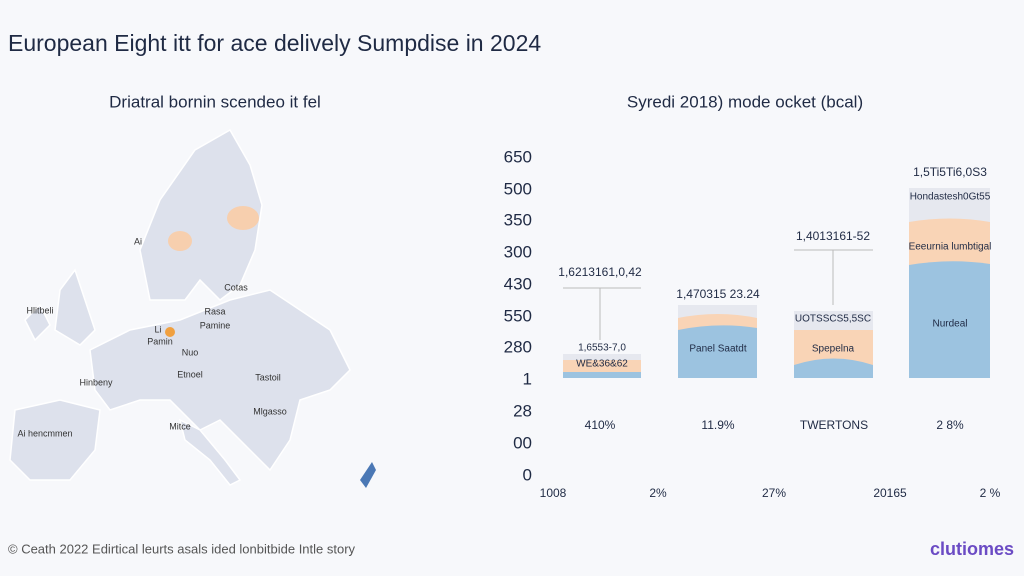  Describe the element at coordinates (215, 325) in the screenshot. I see `map-label: Pamine` at that location.